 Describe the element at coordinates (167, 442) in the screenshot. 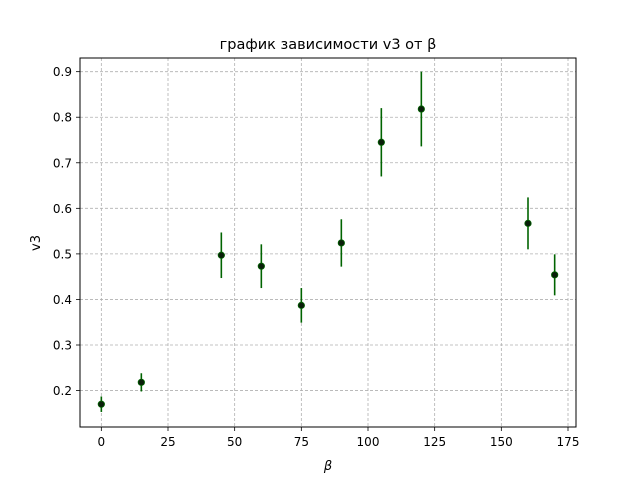

I see `x-tick-label: 25` at that location.